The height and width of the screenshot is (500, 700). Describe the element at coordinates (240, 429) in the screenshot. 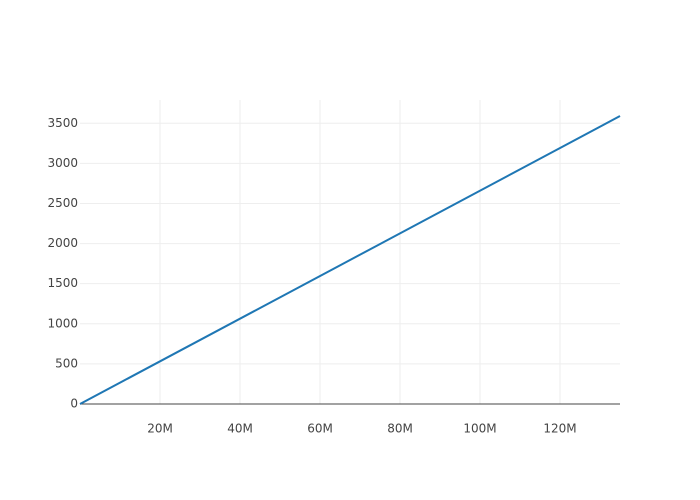

I see `x-tick-label: 40M` at that location.